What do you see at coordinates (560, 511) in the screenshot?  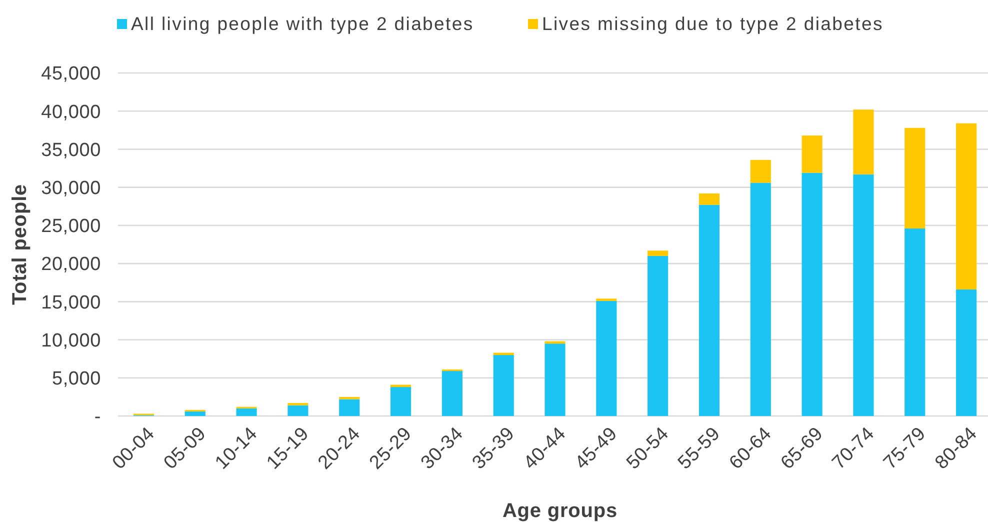 I see `x-axis-title: Age groups` at bounding box center [560, 511].